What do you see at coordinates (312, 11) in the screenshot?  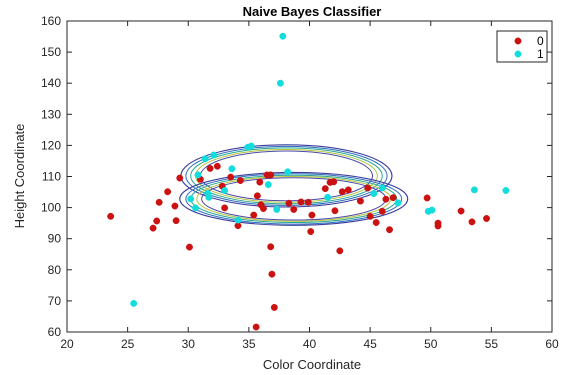 I see `chart-title: Naive Bayes Classifier` at bounding box center [312, 11].